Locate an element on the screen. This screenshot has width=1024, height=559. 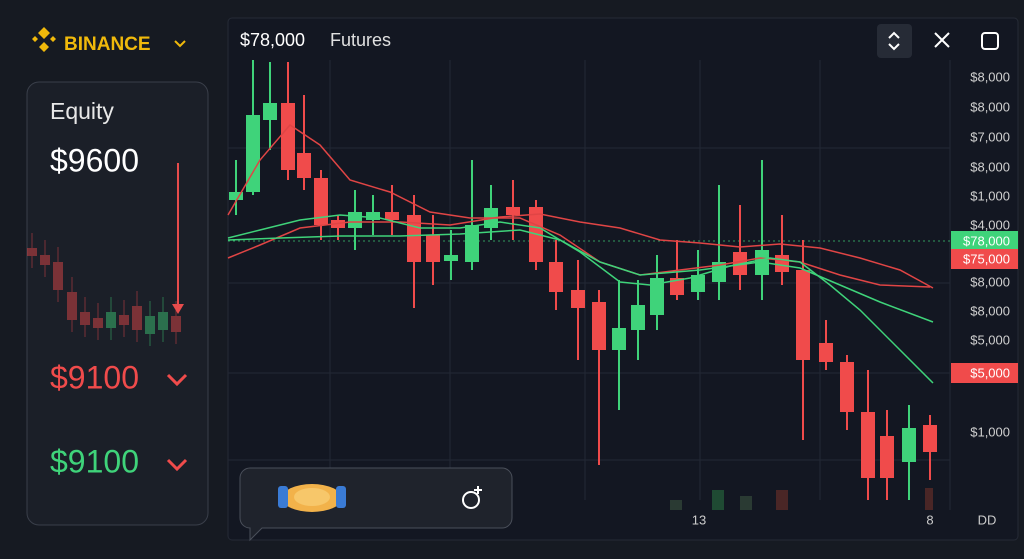
ma-red is located at coordinates (580, 251).